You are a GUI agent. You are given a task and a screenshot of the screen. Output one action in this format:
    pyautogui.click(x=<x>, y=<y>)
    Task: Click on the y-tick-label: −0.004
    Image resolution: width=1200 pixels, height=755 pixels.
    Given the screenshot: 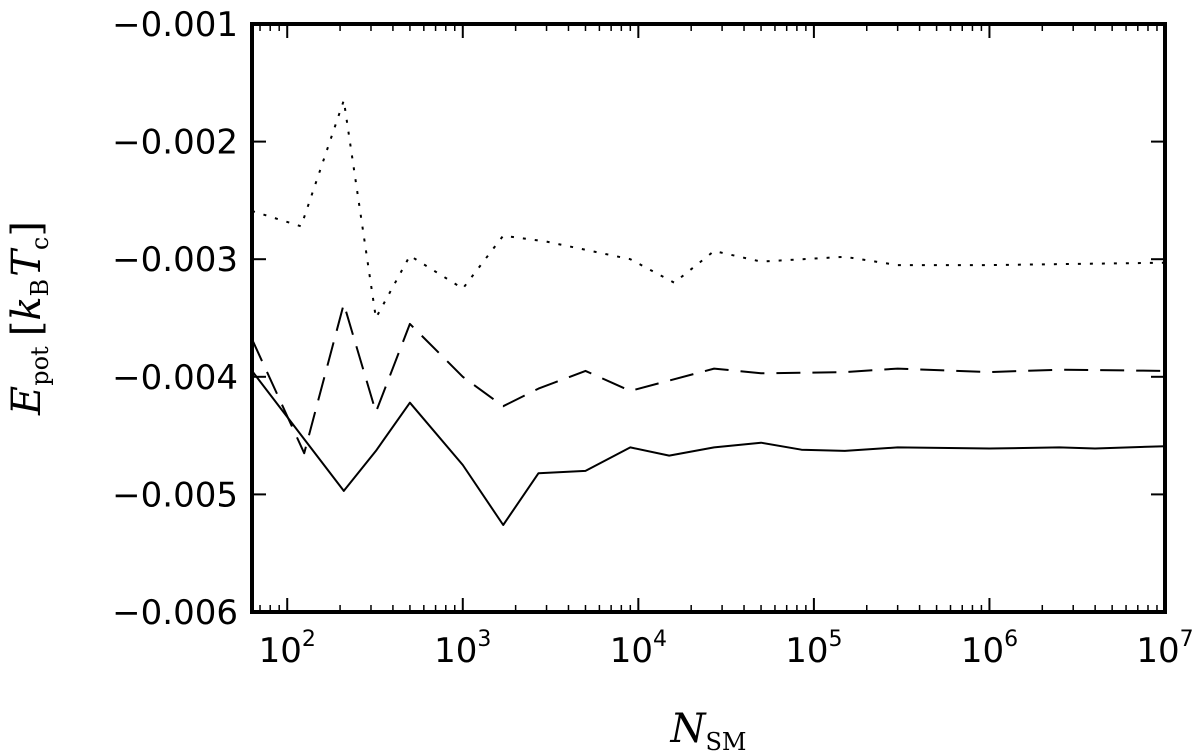 What is the action you would take?
    pyautogui.click(x=175, y=378)
    